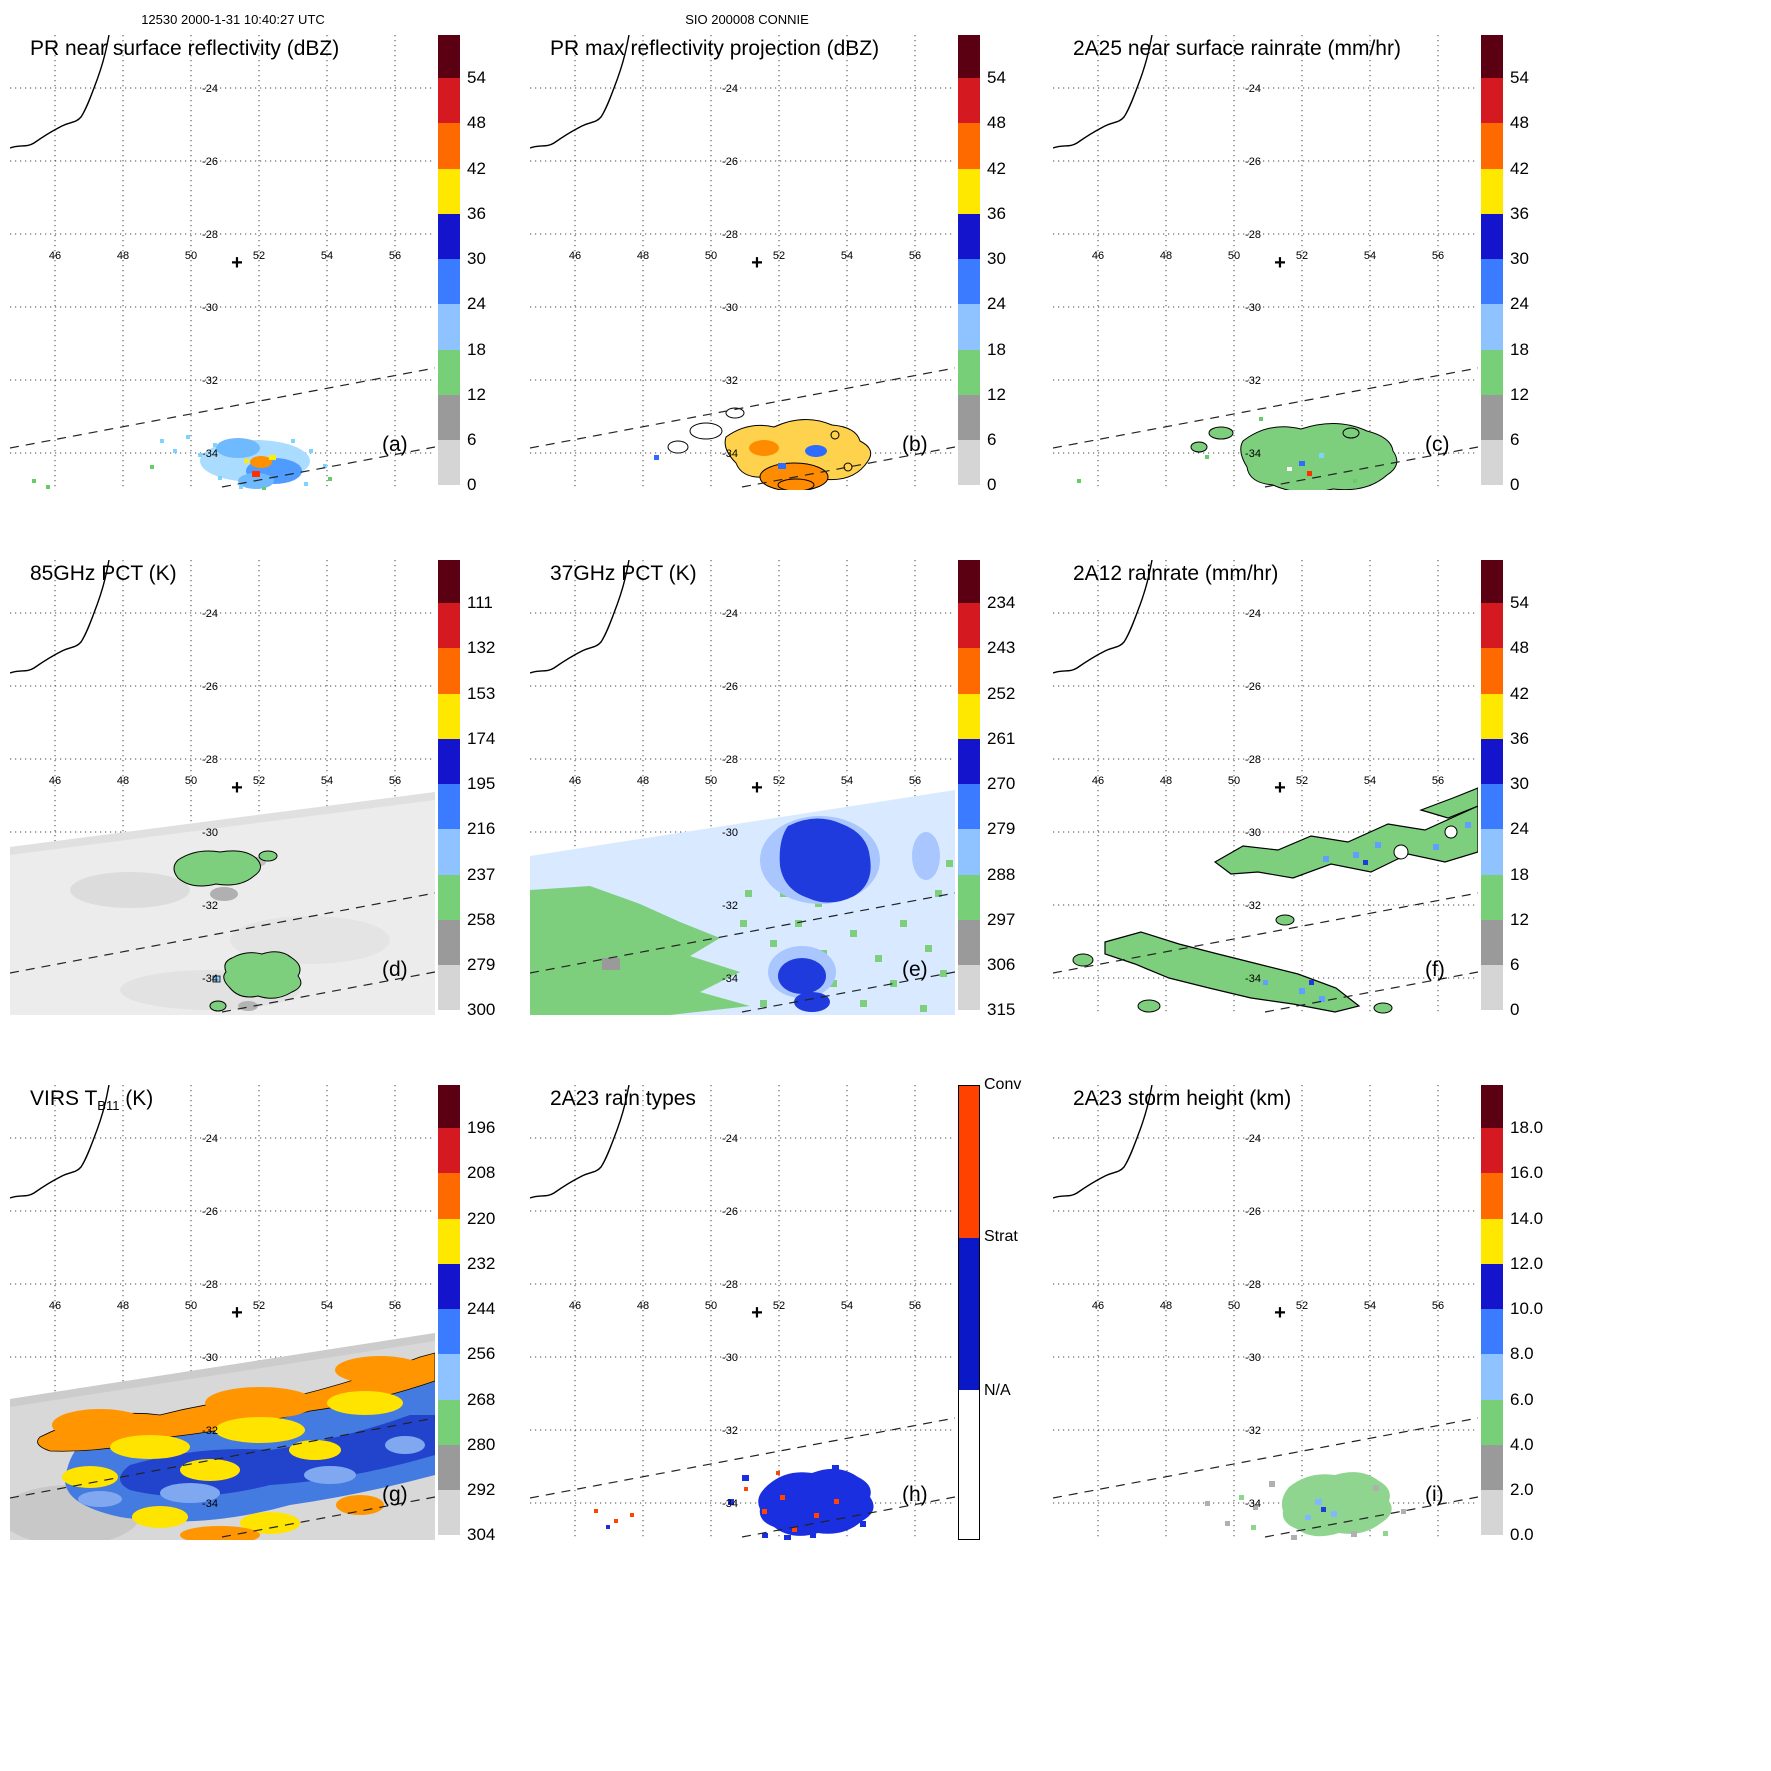  What do you see at coordinates (222, 262) in the screenshot?
I see `map-canvas-a: 46 48 50 52 54 56 -24 -26 -28 -30 -32 -34 +` at bounding box center [222, 262].